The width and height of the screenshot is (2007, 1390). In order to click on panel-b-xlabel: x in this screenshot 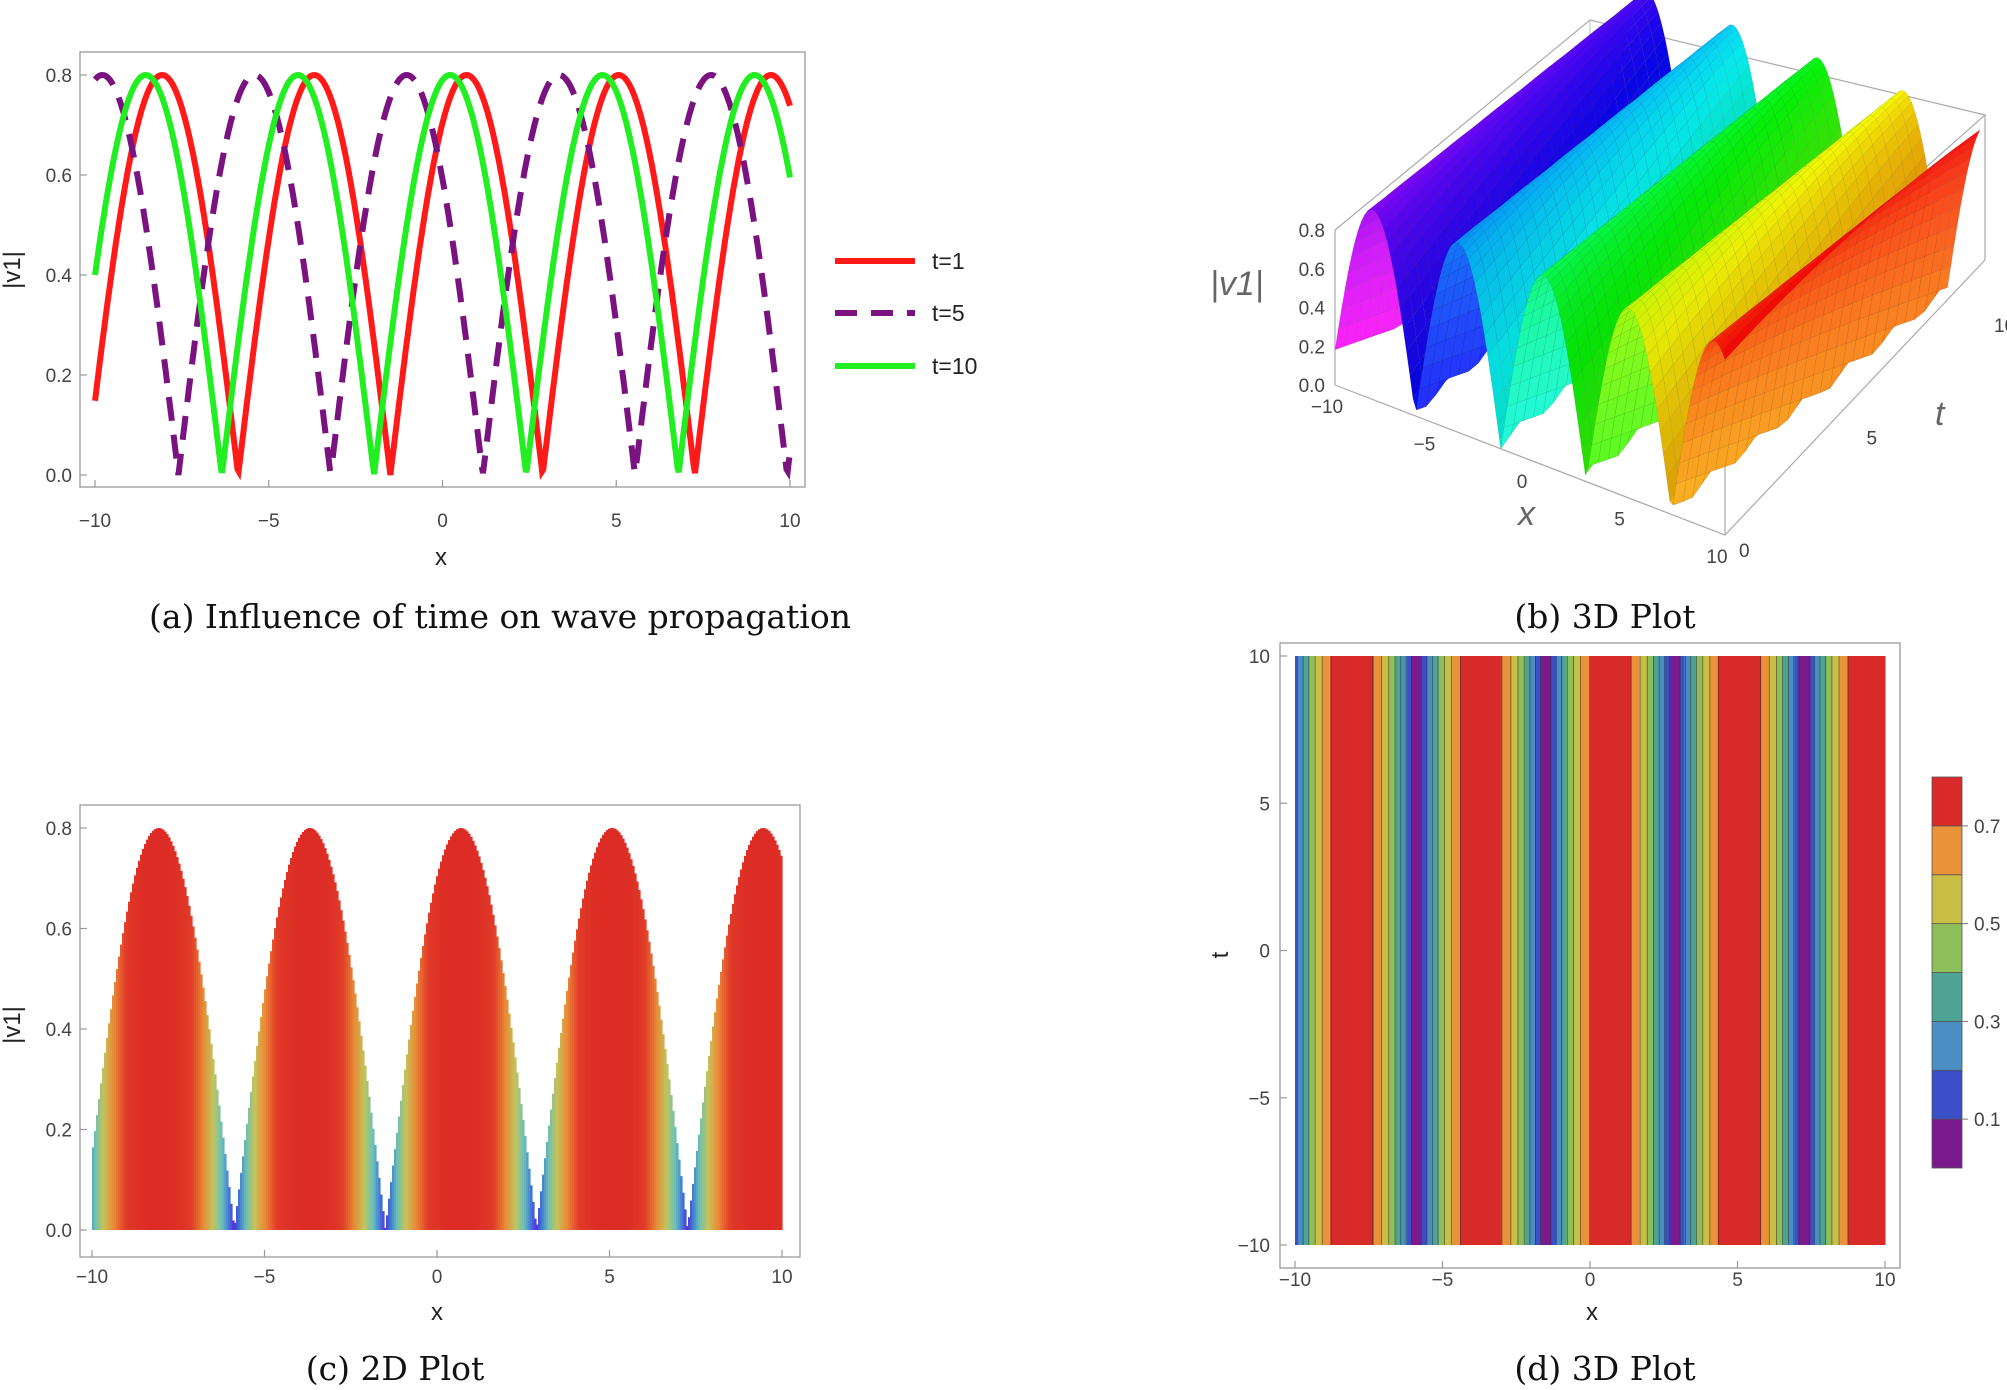, I will do `click(1526, 514)`.